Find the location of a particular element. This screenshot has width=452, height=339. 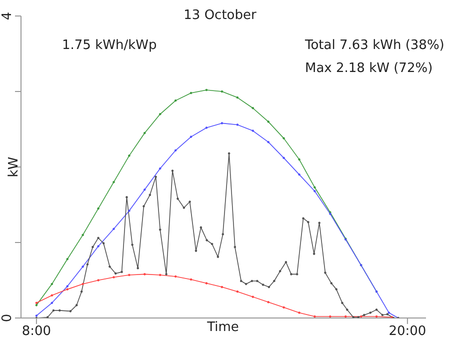

annotation: Max 2.18 kW (72%) is located at coordinates (369, 68).